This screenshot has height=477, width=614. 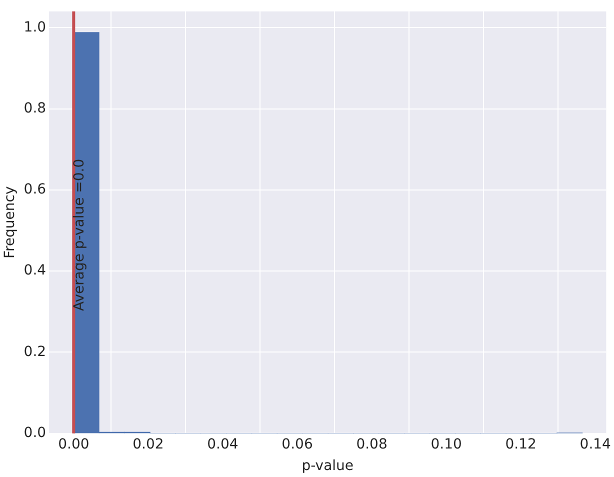 I want to click on x-tick-label: 0.04, so click(x=222, y=444).